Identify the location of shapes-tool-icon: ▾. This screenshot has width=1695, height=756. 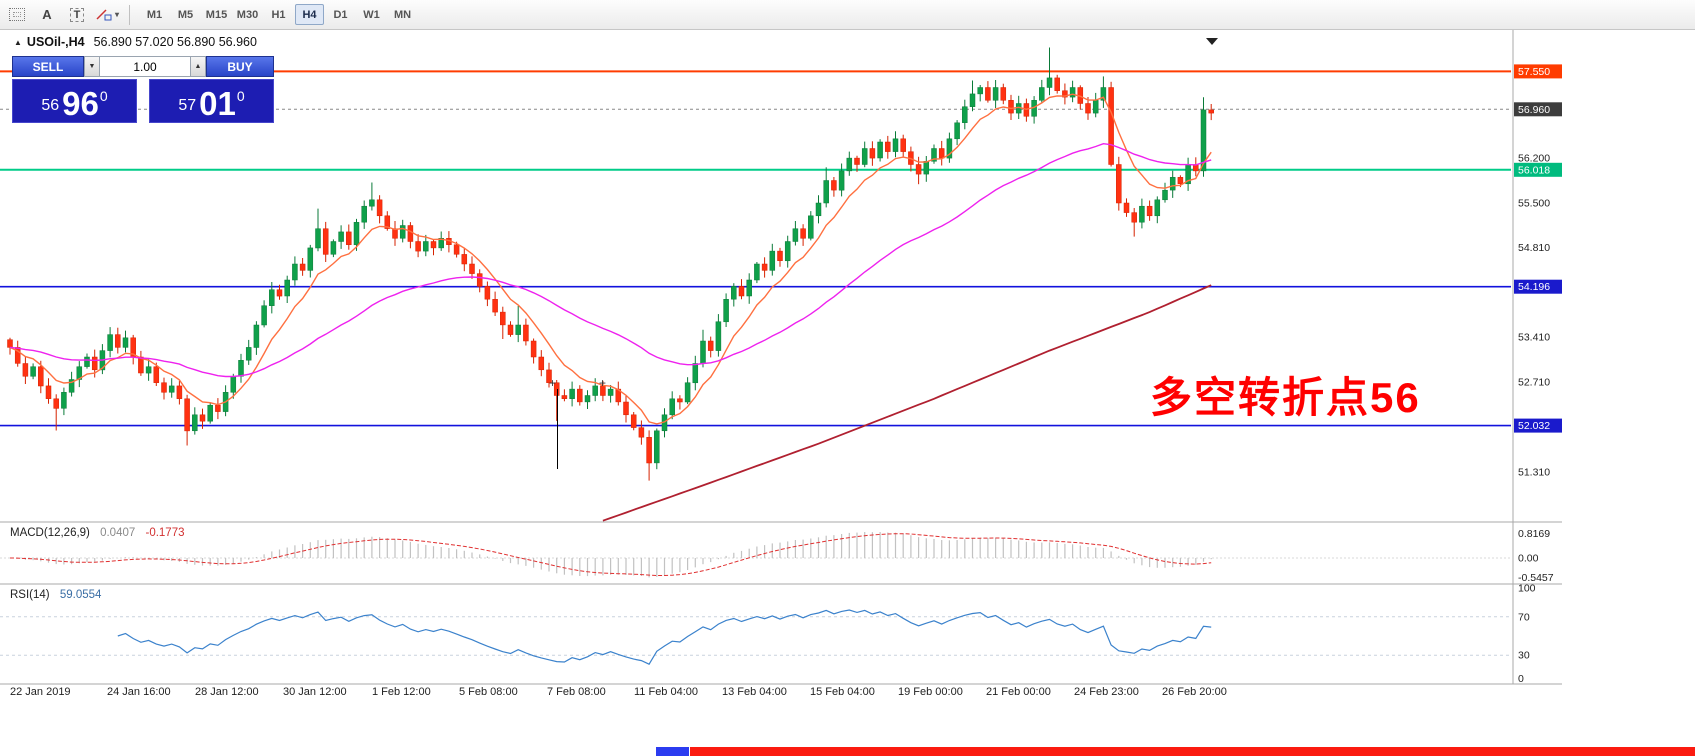
(107, 15).